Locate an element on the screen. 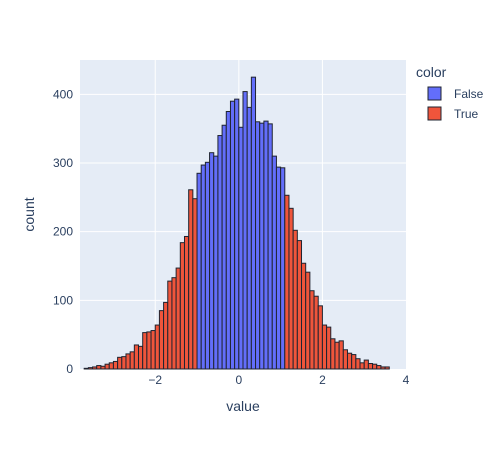 This screenshot has width=501, height=450. y-tick-label: 300 is located at coordinates (63, 163).